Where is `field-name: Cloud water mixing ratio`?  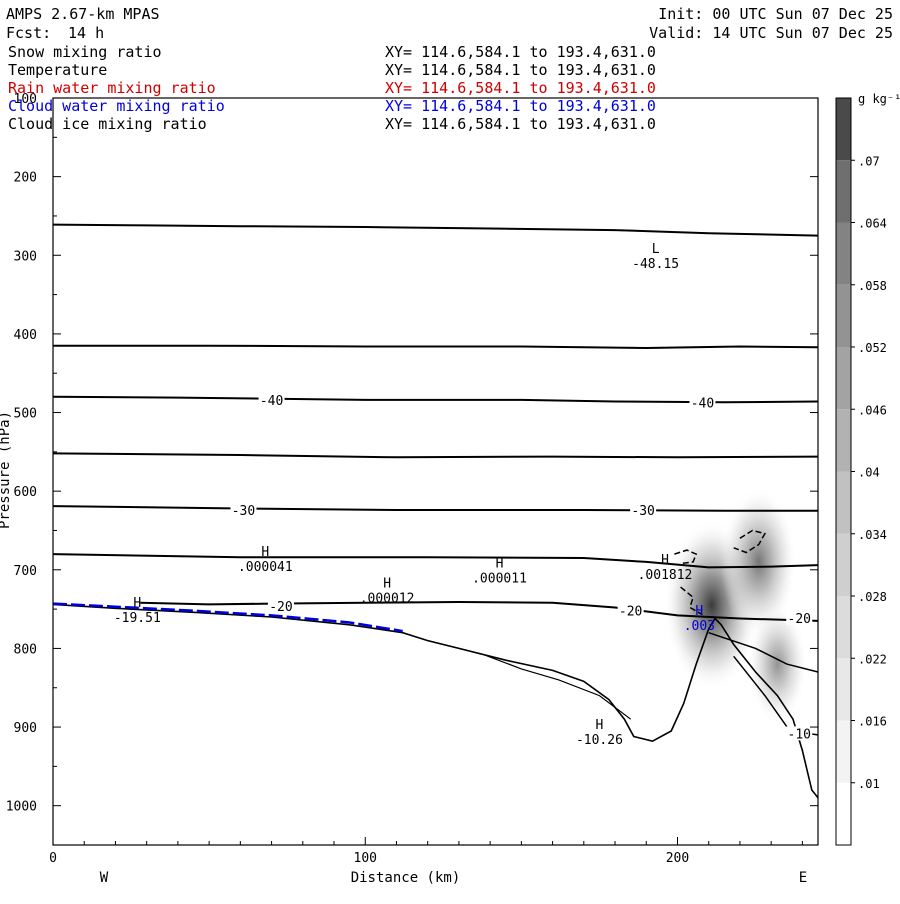 field-name: Cloud water mixing ratio is located at coordinates (116, 106).